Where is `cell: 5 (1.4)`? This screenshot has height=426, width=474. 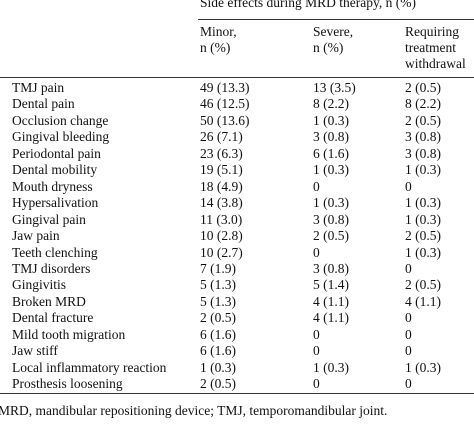 cell: 5 (1.4) is located at coordinates (331, 285).